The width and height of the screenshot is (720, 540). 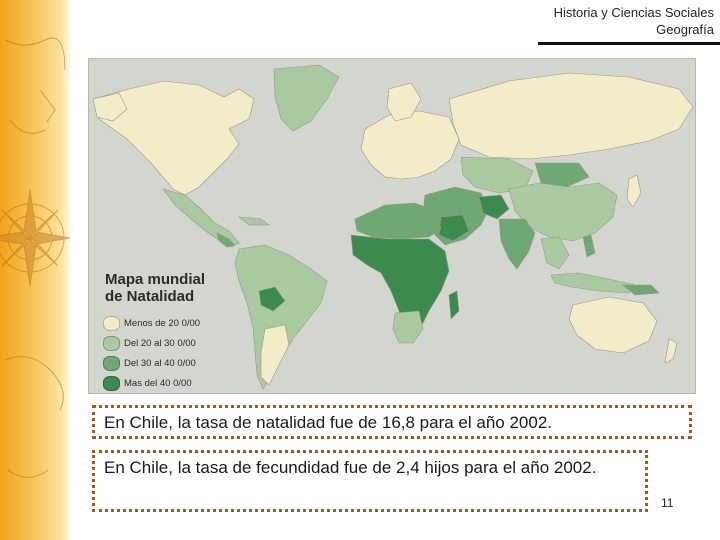 What do you see at coordinates (160, 363) in the screenshot?
I see `legend-label-medium-high: Del 30 al 40 0/00` at bounding box center [160, 363].